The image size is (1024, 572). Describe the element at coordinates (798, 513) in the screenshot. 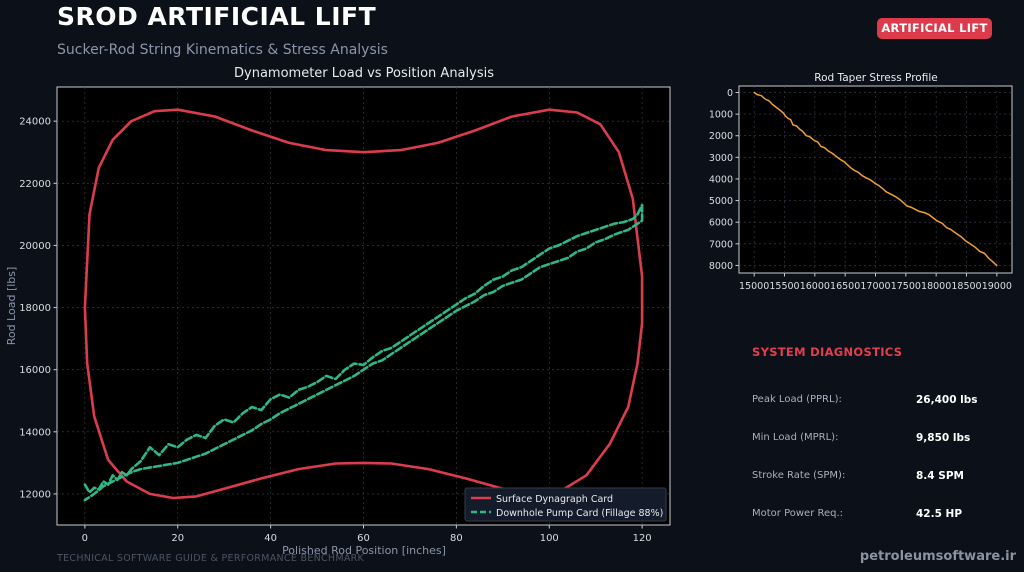

I see `diagnostic-label: Motor Power Req.:` at that location.